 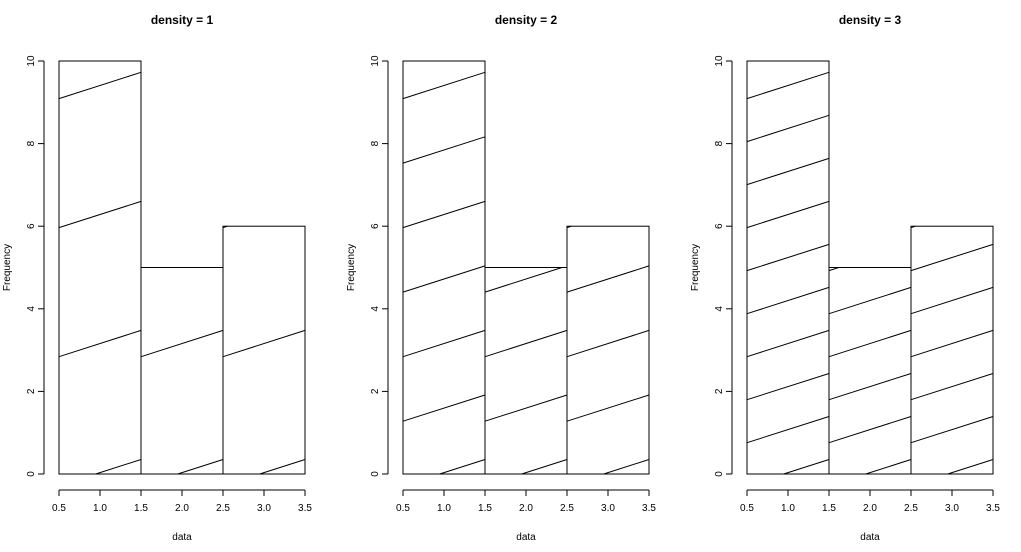 What do you see at coordinates (870, 20) in the screenshot?
I see `chart-title: density = 3` at bounding box center [870, 20].